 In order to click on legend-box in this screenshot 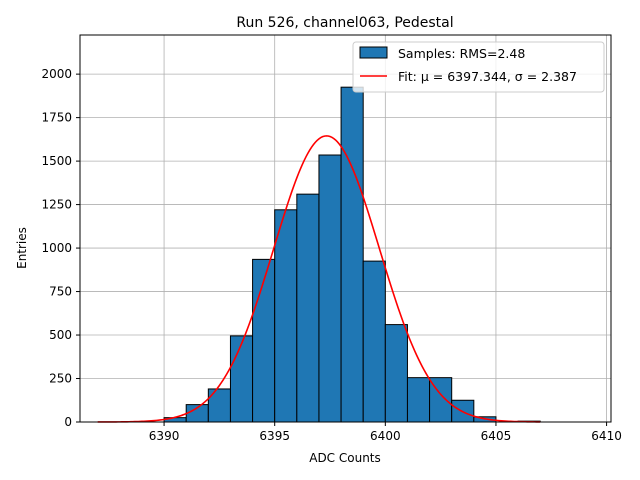, I will do `click(478, 67)`.